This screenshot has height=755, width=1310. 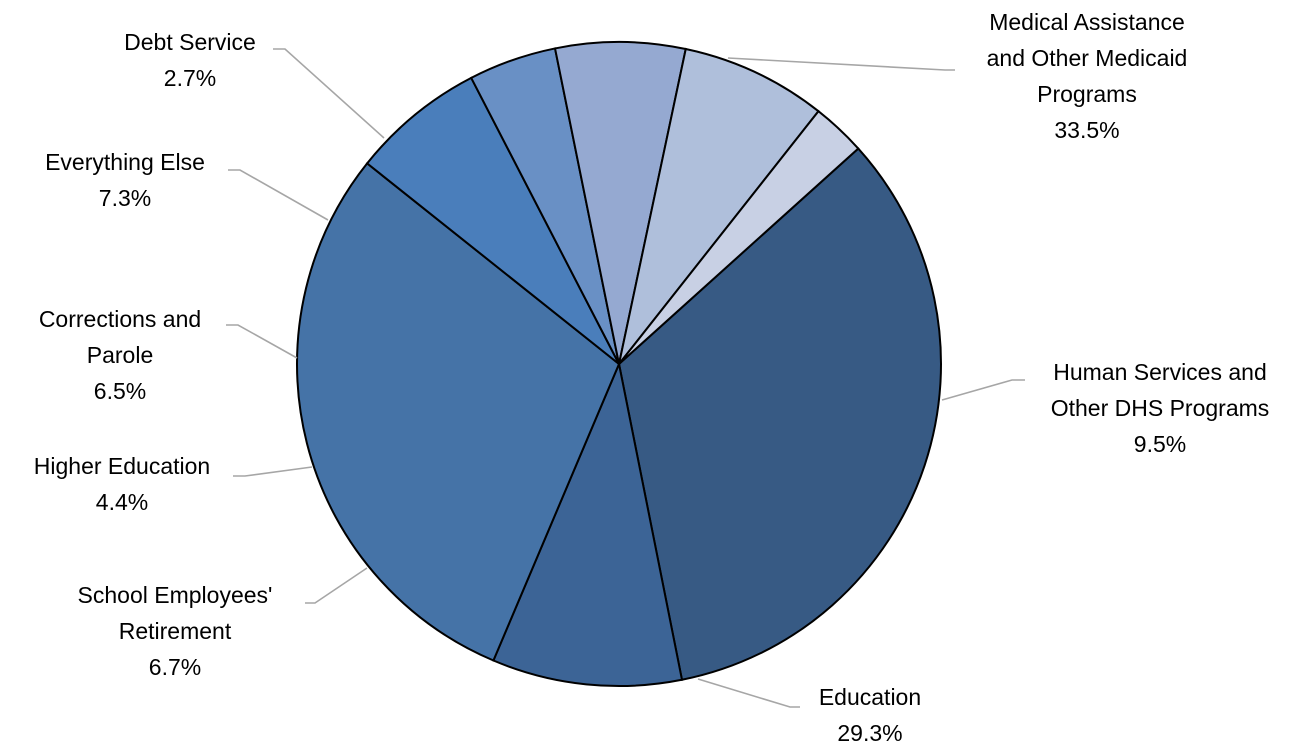 I want to click on slice-label-line: School Employees', so click(x=175, y=595).